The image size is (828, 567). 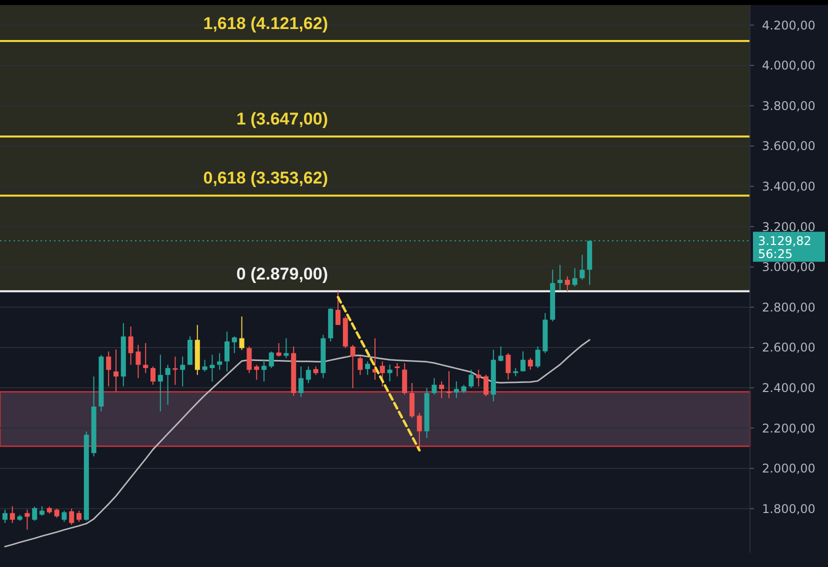 I want to click on y-tick-label: 3.800,00, so click(x=789, y=105).